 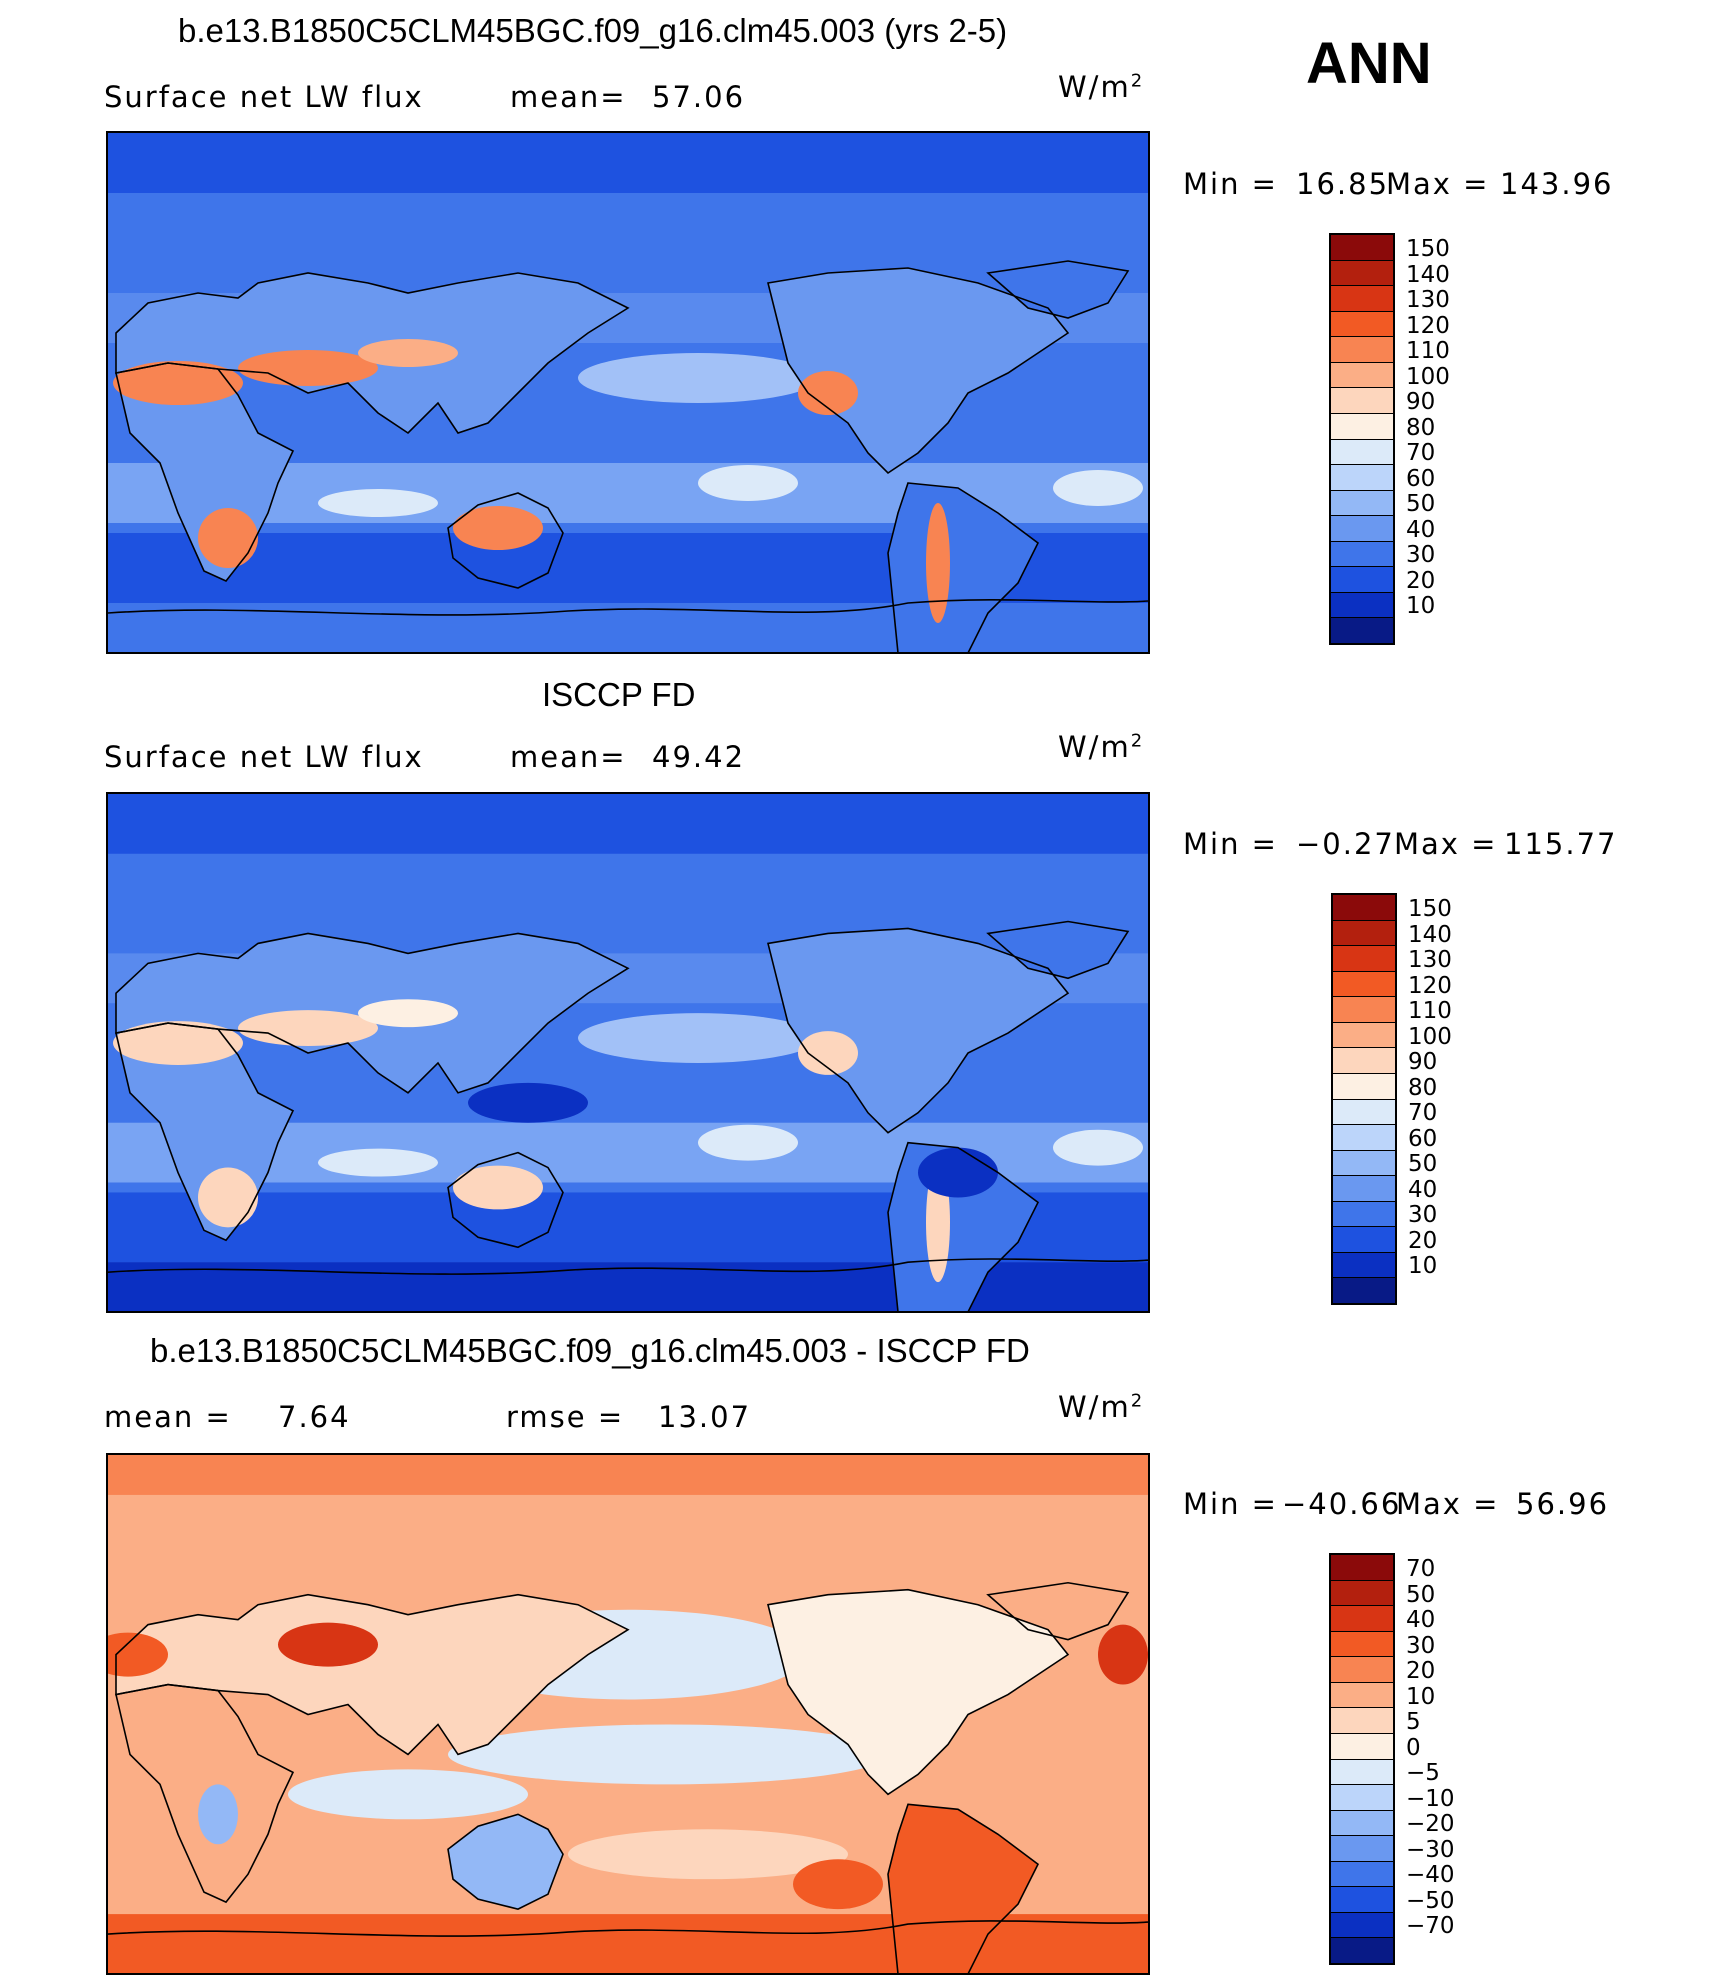 What do you see at coordinates (1430, 1875) in the screenshot?
I see `colorbar-tick-label: −40` at bounding box center [1430, 1875].